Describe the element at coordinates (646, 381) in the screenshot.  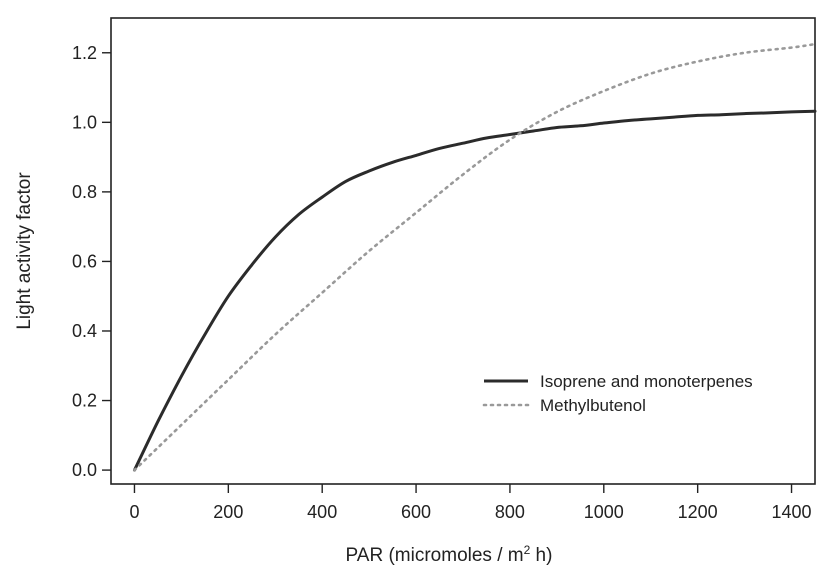
I see `legend-label-isoprene: Isoprene and monoterpenes` at that location.